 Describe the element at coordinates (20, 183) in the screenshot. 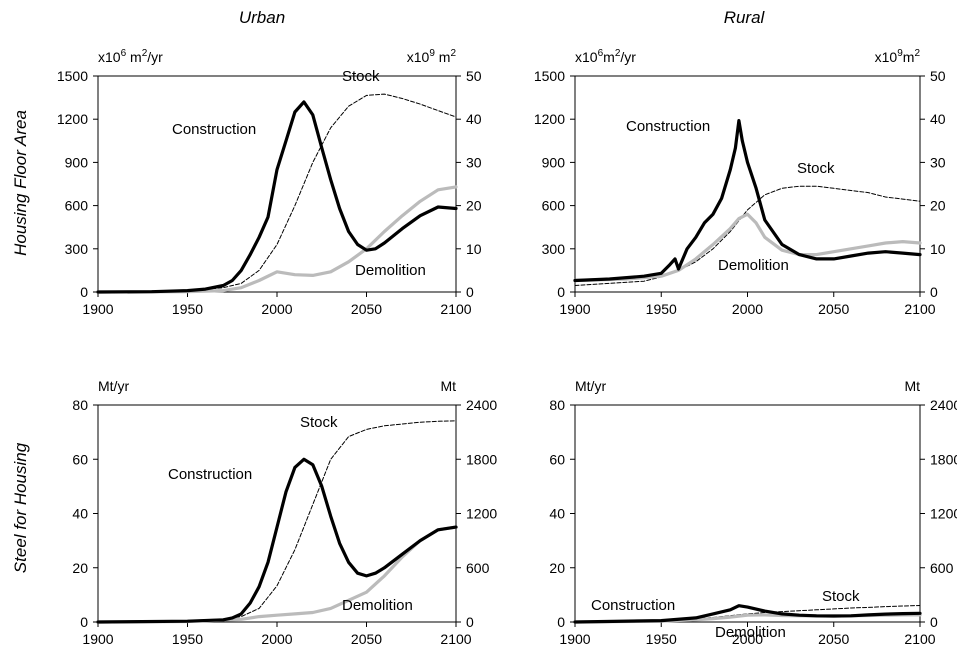

I see `row-title-floor-area: Housing Floor Area` at that location.